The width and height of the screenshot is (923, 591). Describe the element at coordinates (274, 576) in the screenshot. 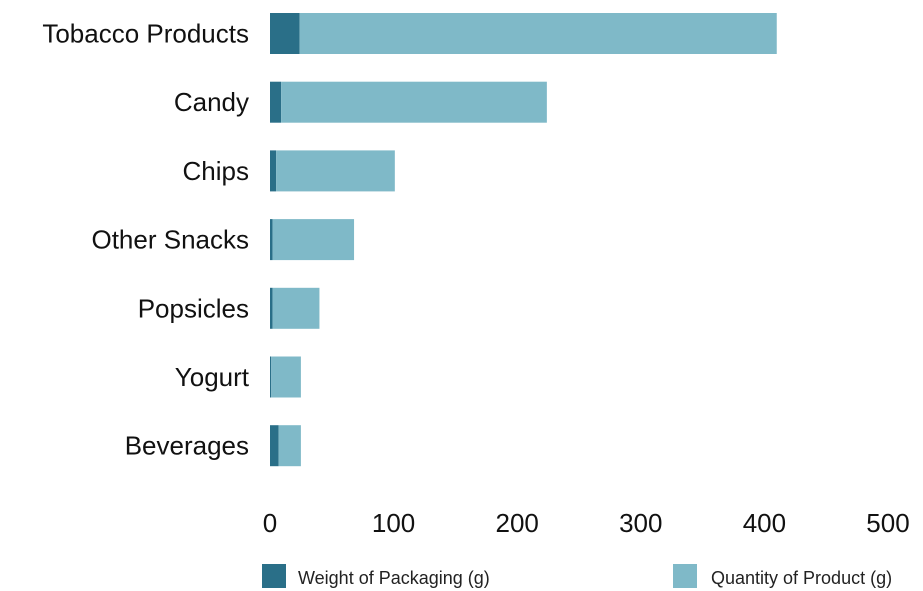

I see `legend-swatch-packaging` at that location.